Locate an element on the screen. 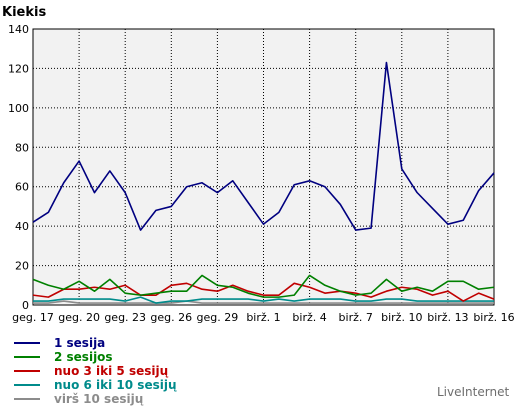 This screenshot has height=406, width=520. legend-item: virš 10 sesijų is located at coordinates (95, 399).